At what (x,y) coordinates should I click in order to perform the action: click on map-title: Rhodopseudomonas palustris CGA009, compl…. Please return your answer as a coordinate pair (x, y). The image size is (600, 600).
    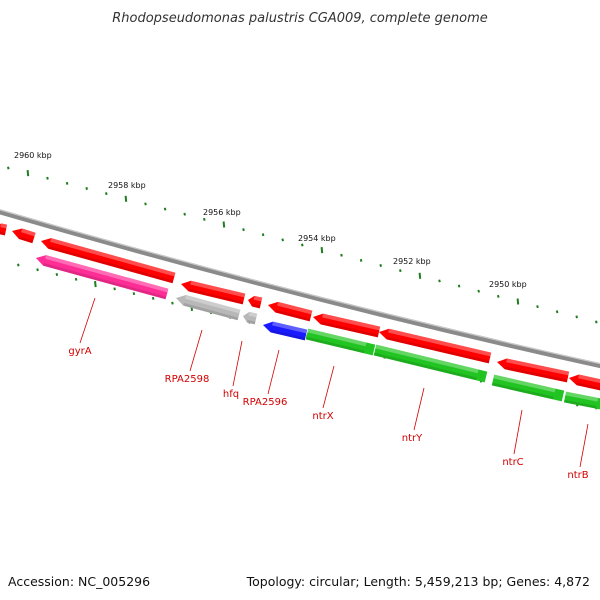
    Looking at the image, I should click on (300, 18).